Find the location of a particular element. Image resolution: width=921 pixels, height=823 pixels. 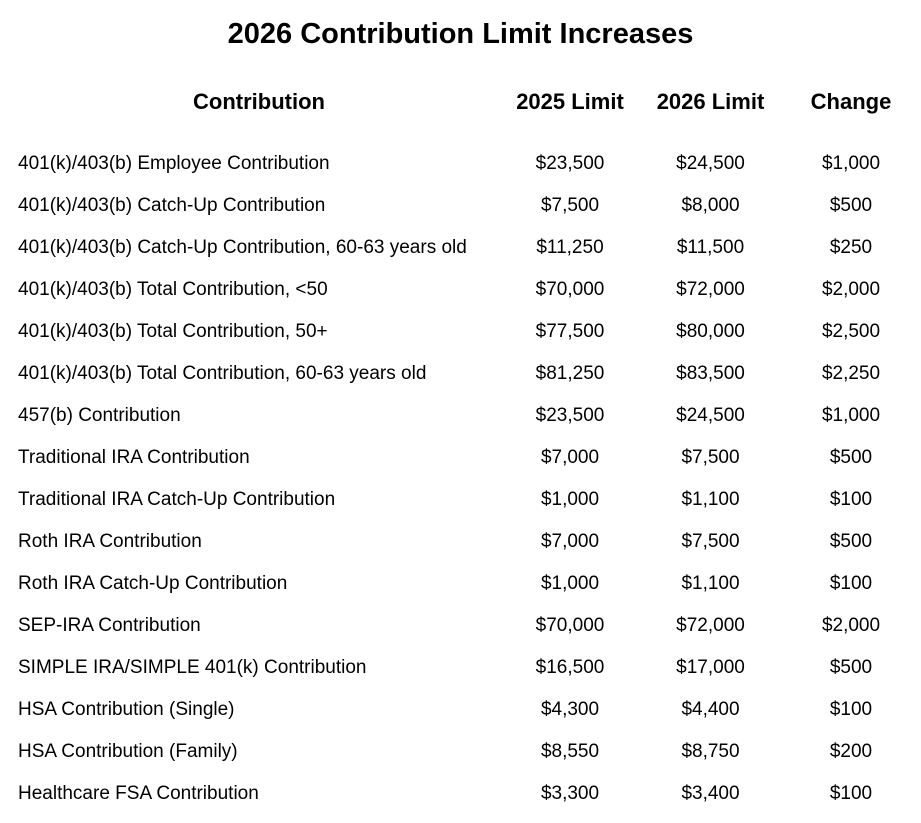

row-2026-limit: $11,500 is located at coordinates (710, 247).